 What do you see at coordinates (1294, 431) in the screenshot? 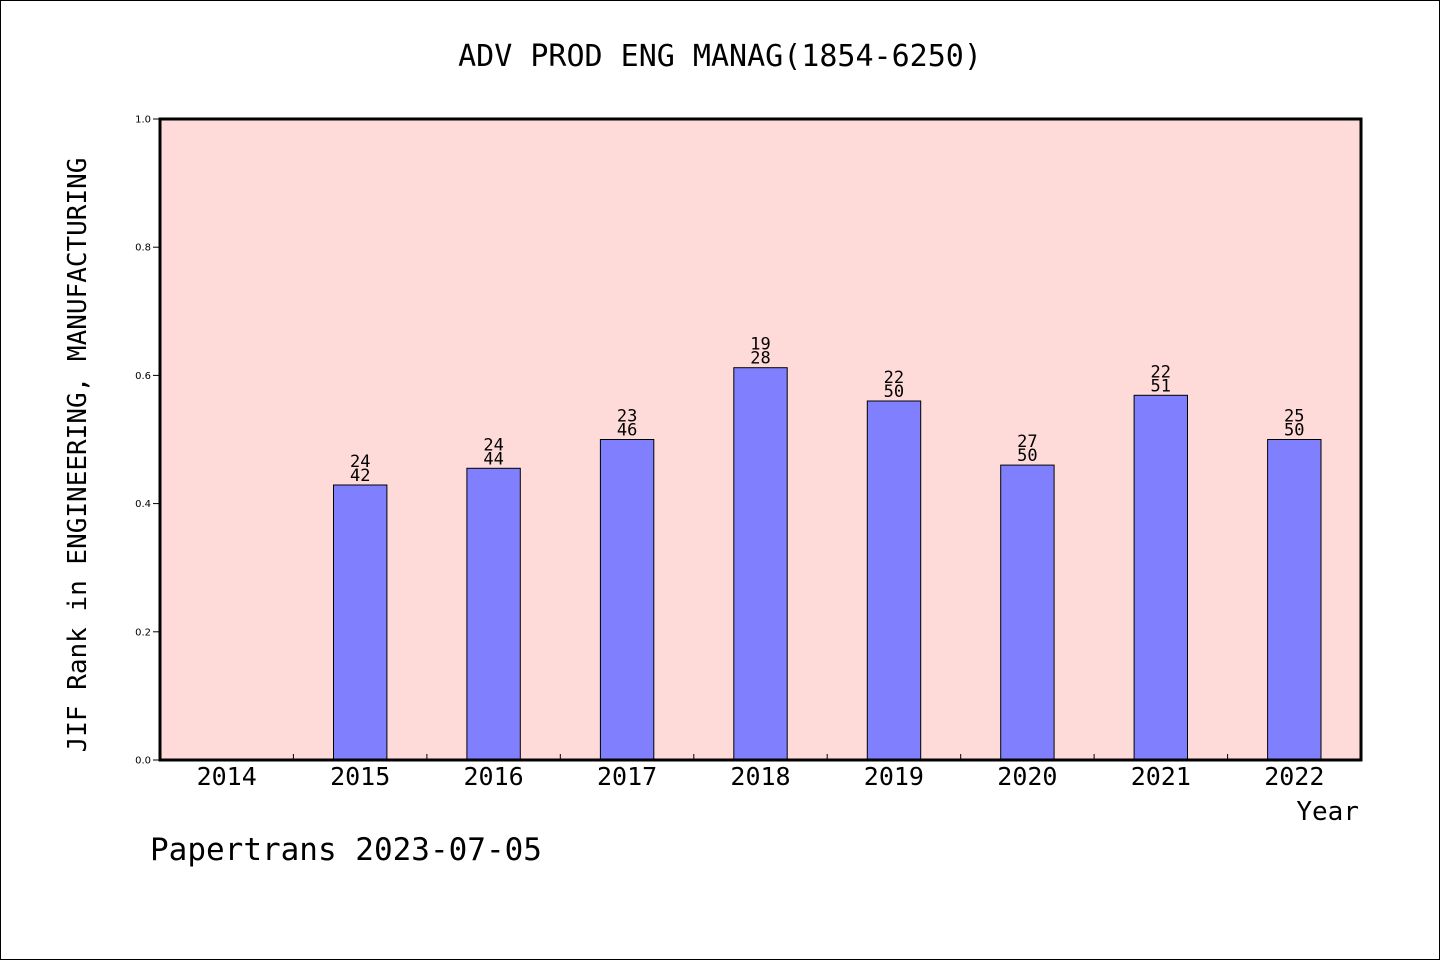
I see `bar-label-total-2022: 50` at bounding box center [1294, 431].